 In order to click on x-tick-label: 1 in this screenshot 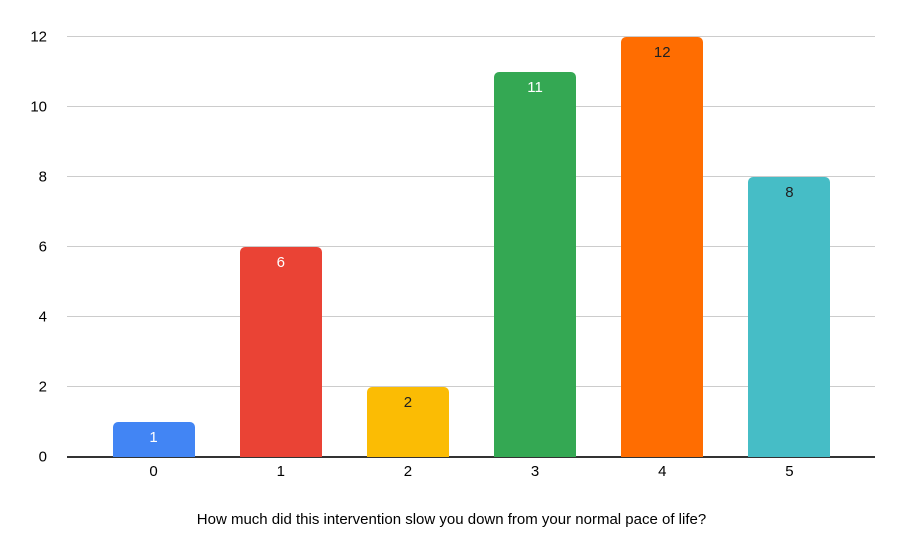, I will do `click(280, 471)`.